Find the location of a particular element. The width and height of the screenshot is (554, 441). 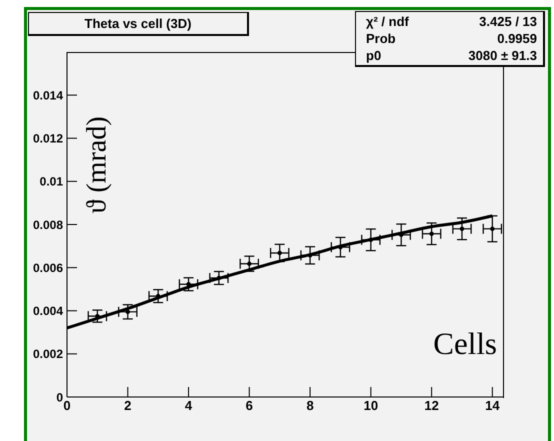

x-tick-label: 14 is located at coordinates (492, 406).